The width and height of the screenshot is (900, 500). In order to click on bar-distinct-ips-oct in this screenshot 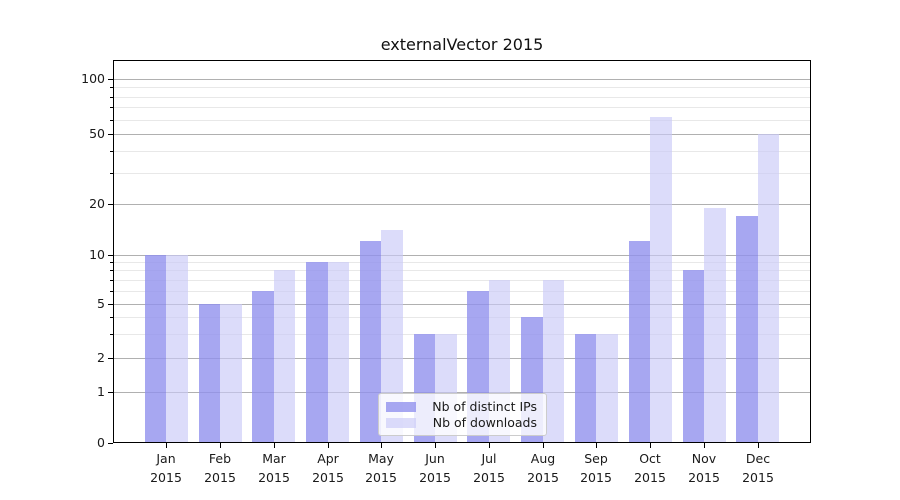, I will do `click(639, 341)`.